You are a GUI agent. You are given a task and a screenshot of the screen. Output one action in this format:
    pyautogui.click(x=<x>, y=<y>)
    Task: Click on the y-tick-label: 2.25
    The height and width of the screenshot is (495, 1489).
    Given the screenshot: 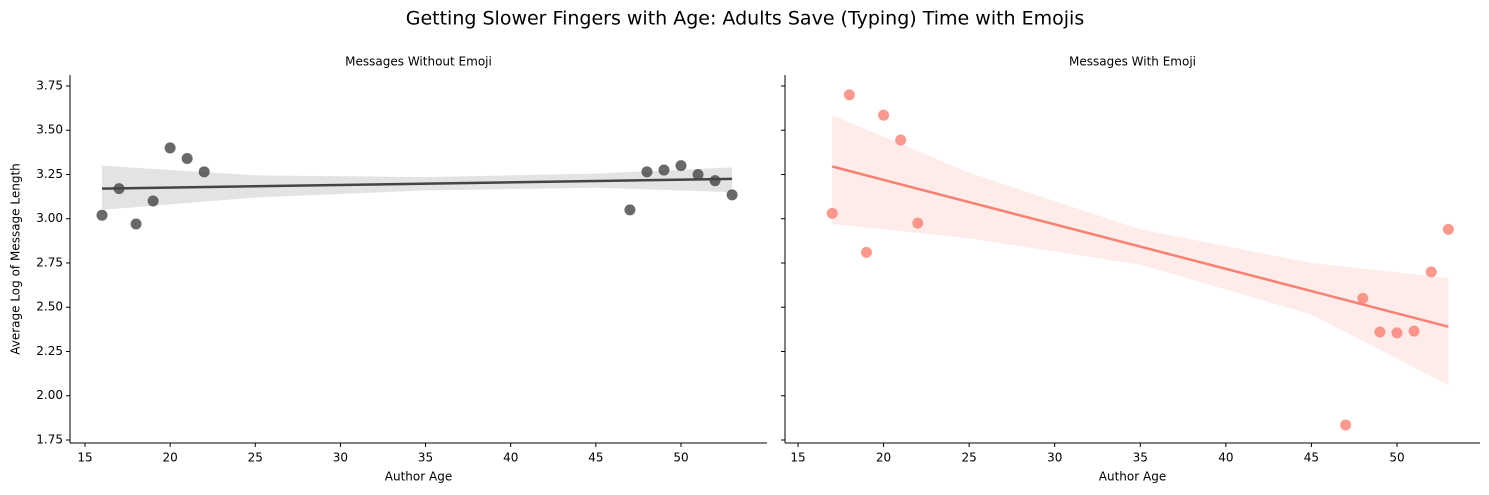 What is the action you would take?
    pyautogui.click(x=49, y=351)
    